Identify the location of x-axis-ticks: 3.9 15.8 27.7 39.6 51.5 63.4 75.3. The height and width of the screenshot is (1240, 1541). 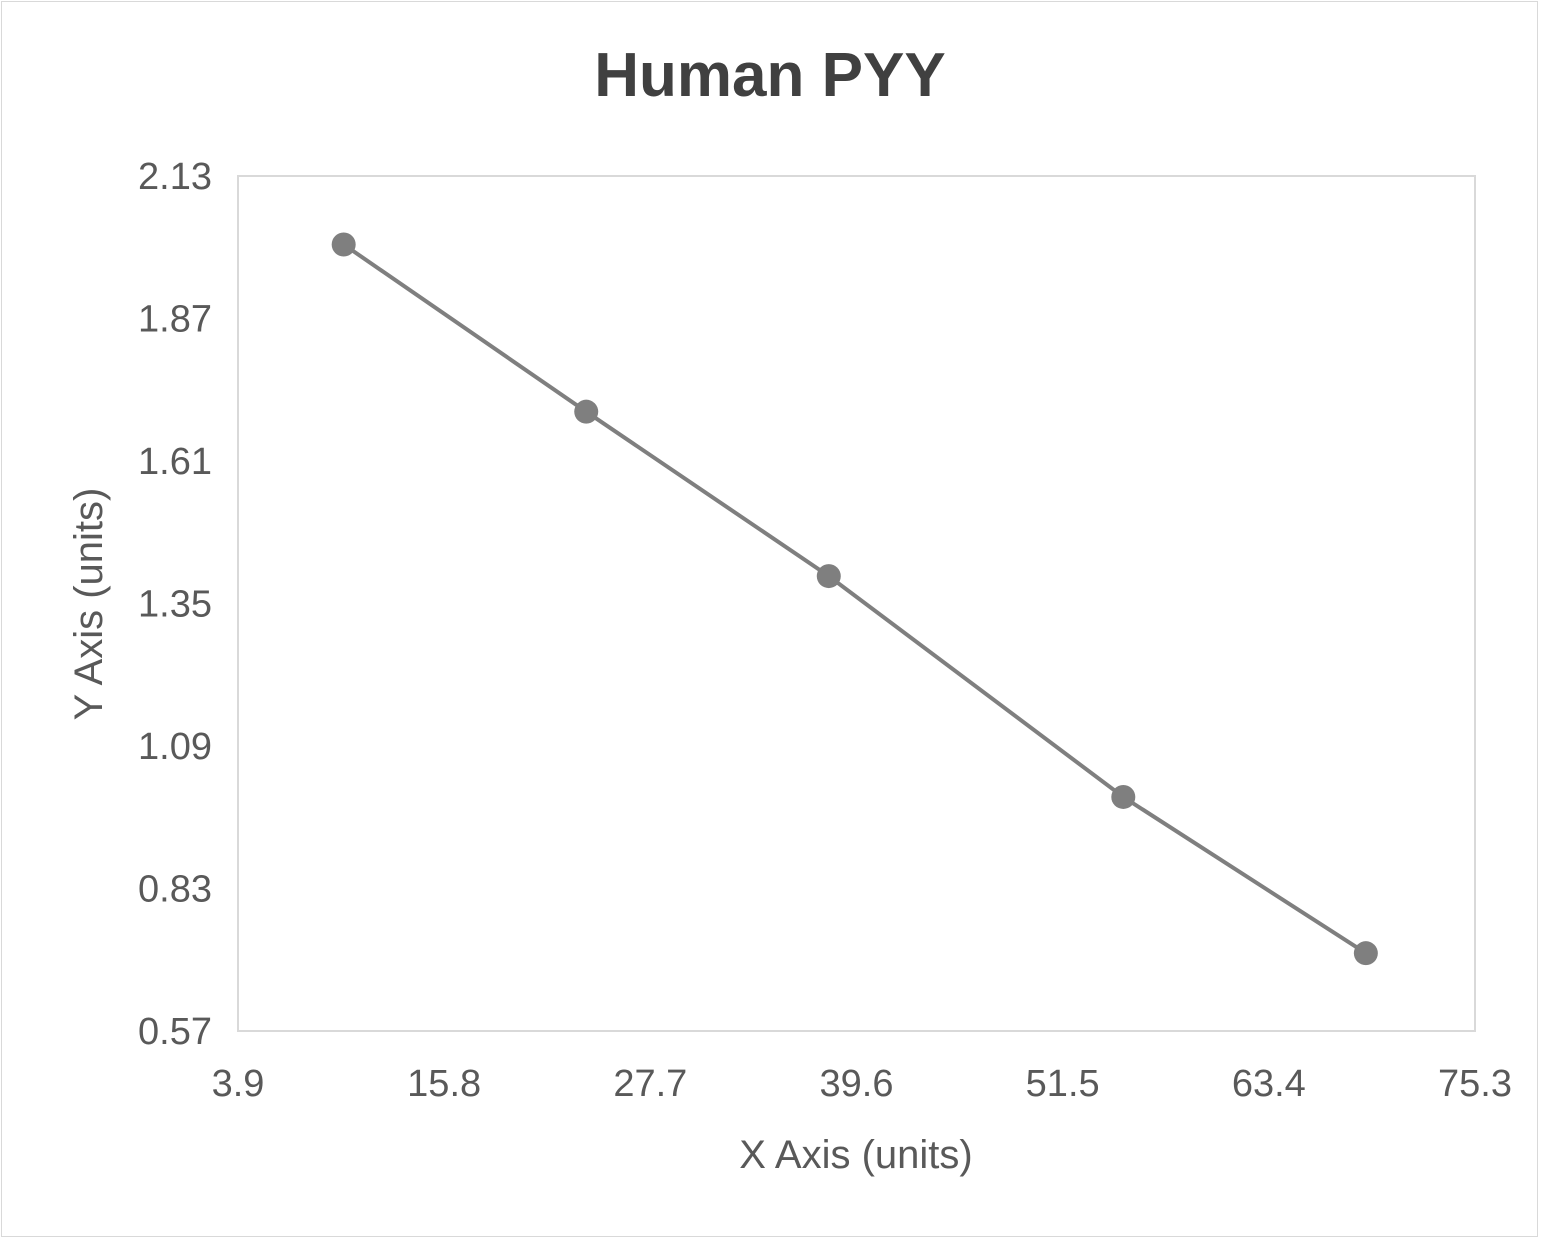
(862, 1084).